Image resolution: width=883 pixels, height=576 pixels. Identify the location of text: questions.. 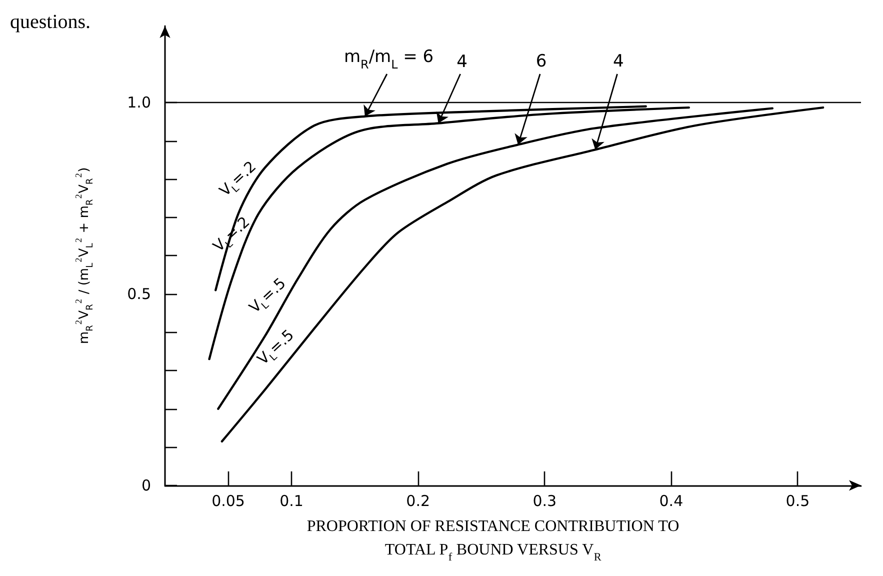
(50, 22).